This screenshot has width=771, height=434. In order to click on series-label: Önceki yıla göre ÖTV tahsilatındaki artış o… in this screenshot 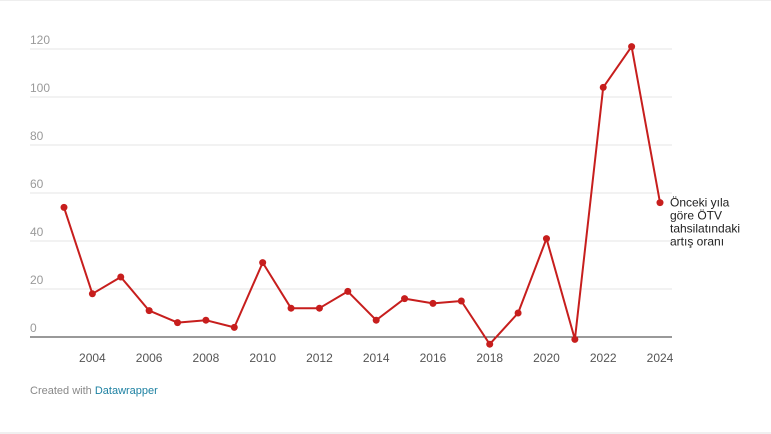, I will do `click(705, 222)`.